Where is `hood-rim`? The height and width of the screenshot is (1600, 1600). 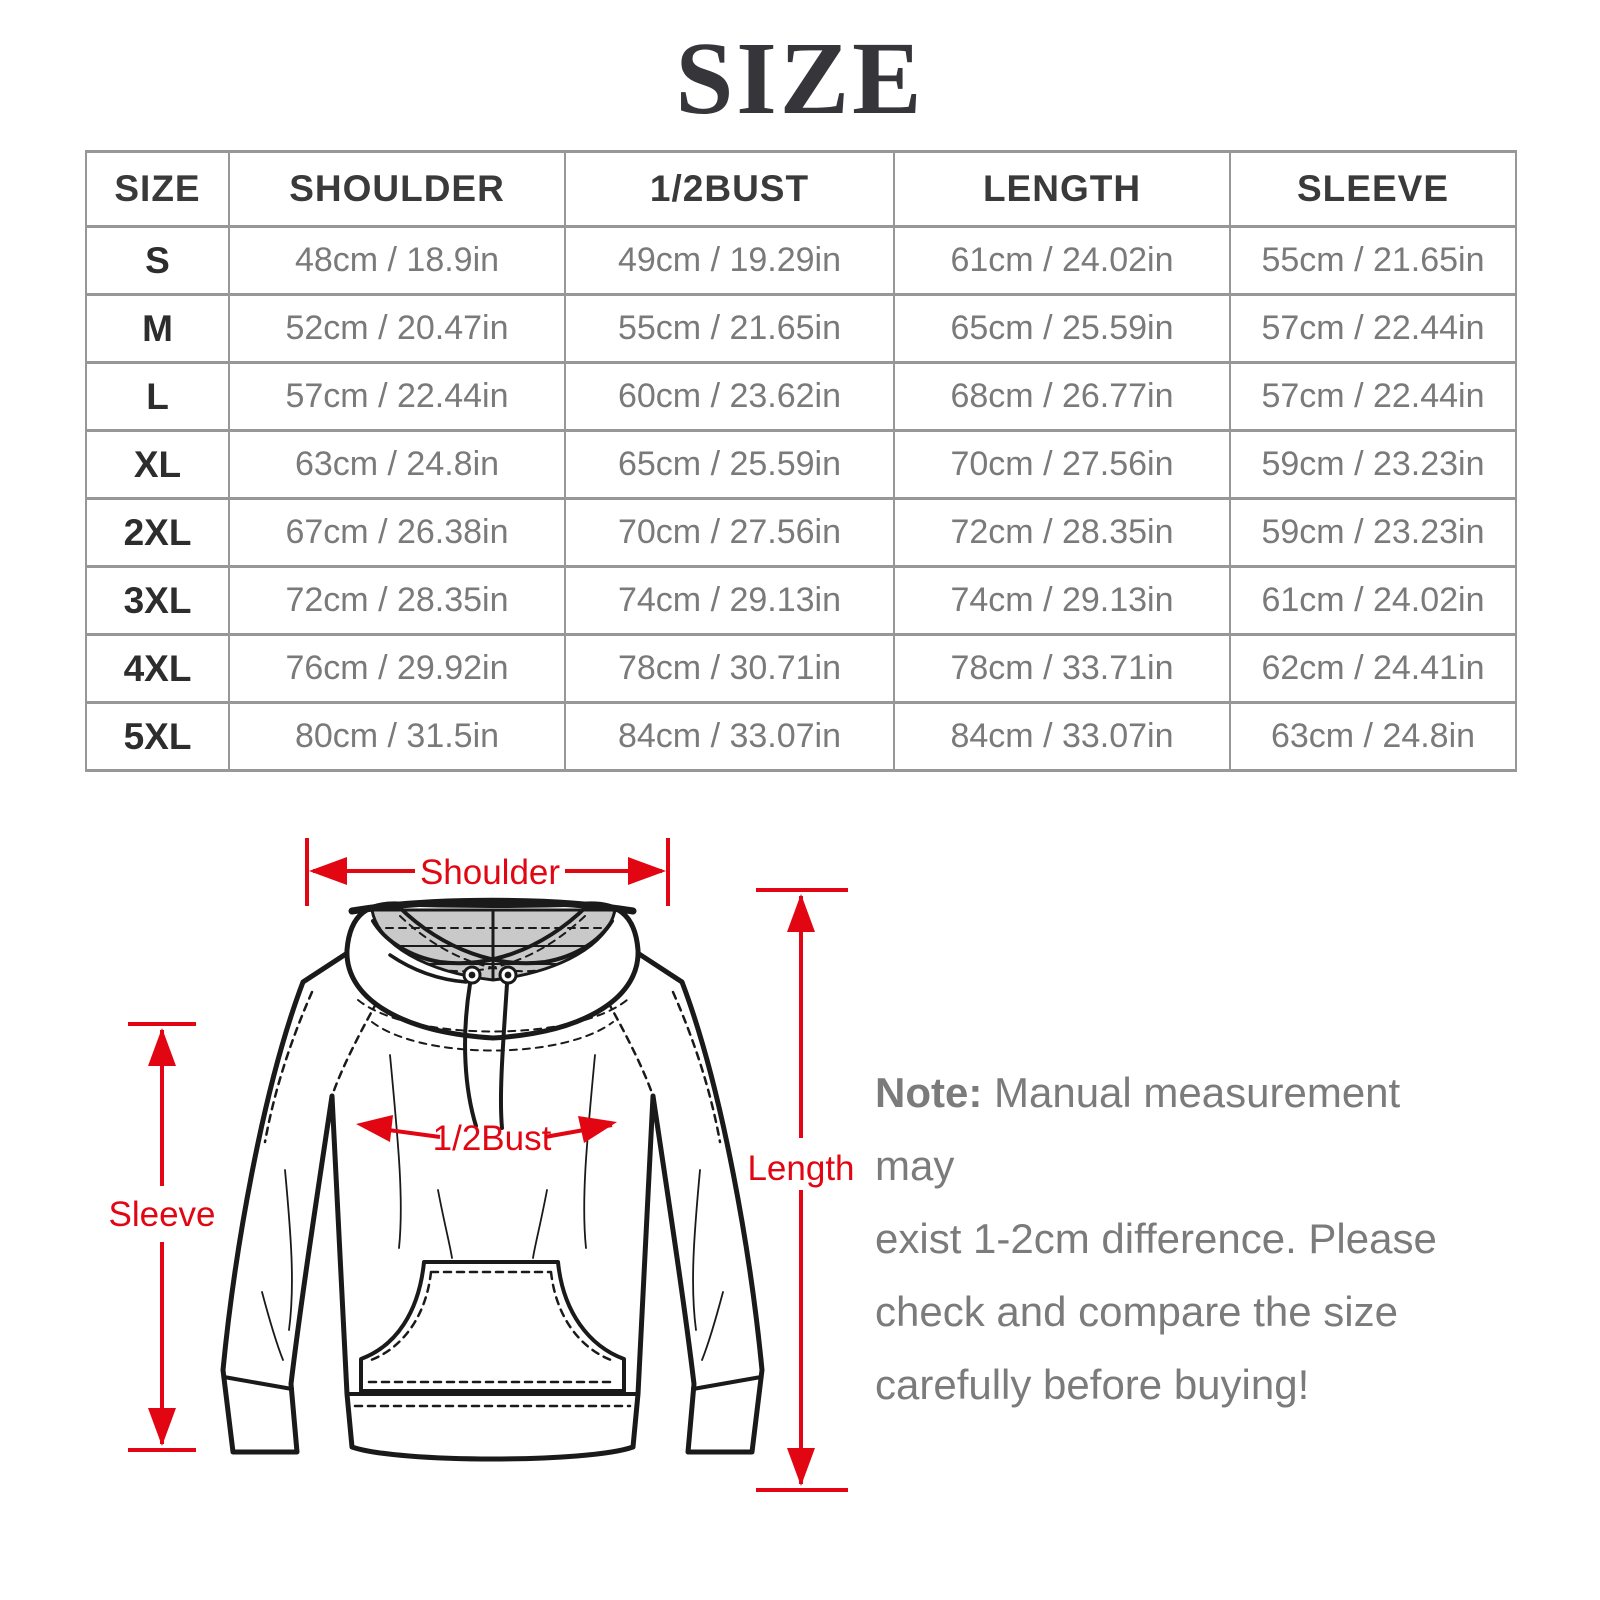
hood-rim is located at coordinates (492, 906).